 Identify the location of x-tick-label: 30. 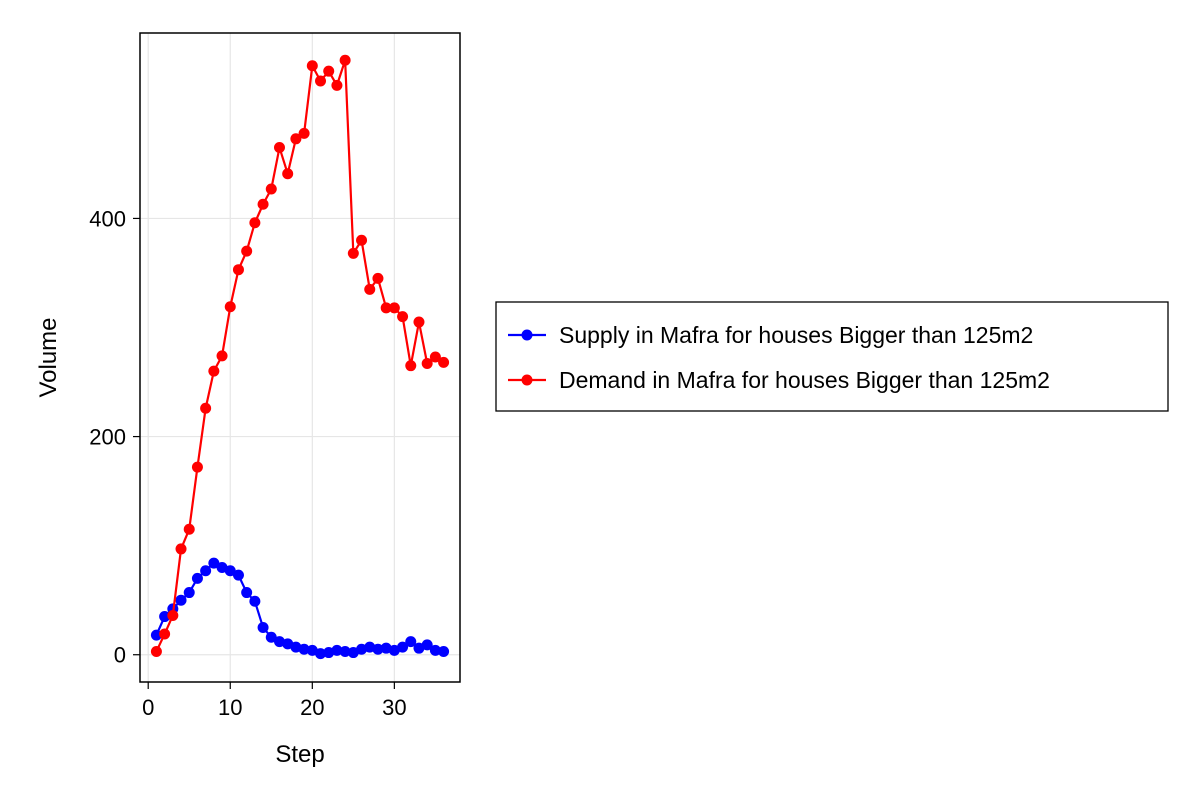
(394, 707).